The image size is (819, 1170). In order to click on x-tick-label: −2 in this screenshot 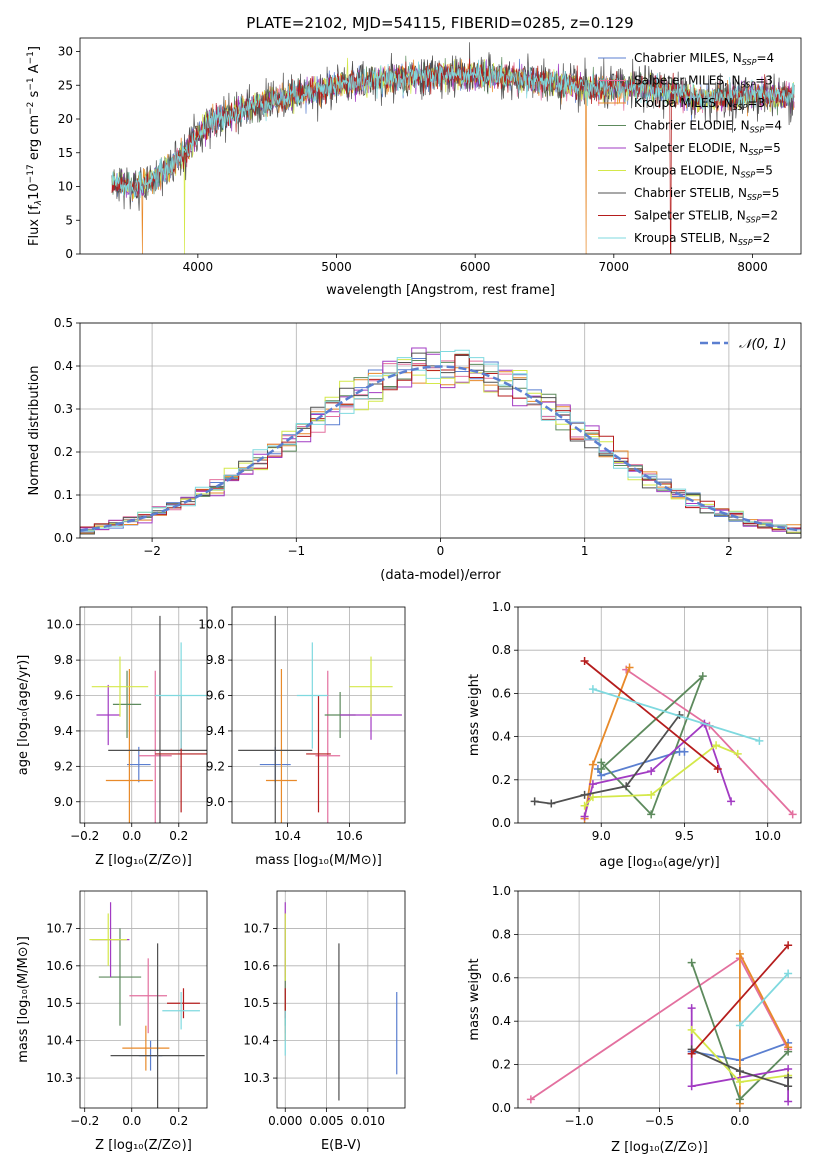, I will do `click(152, 551)`.